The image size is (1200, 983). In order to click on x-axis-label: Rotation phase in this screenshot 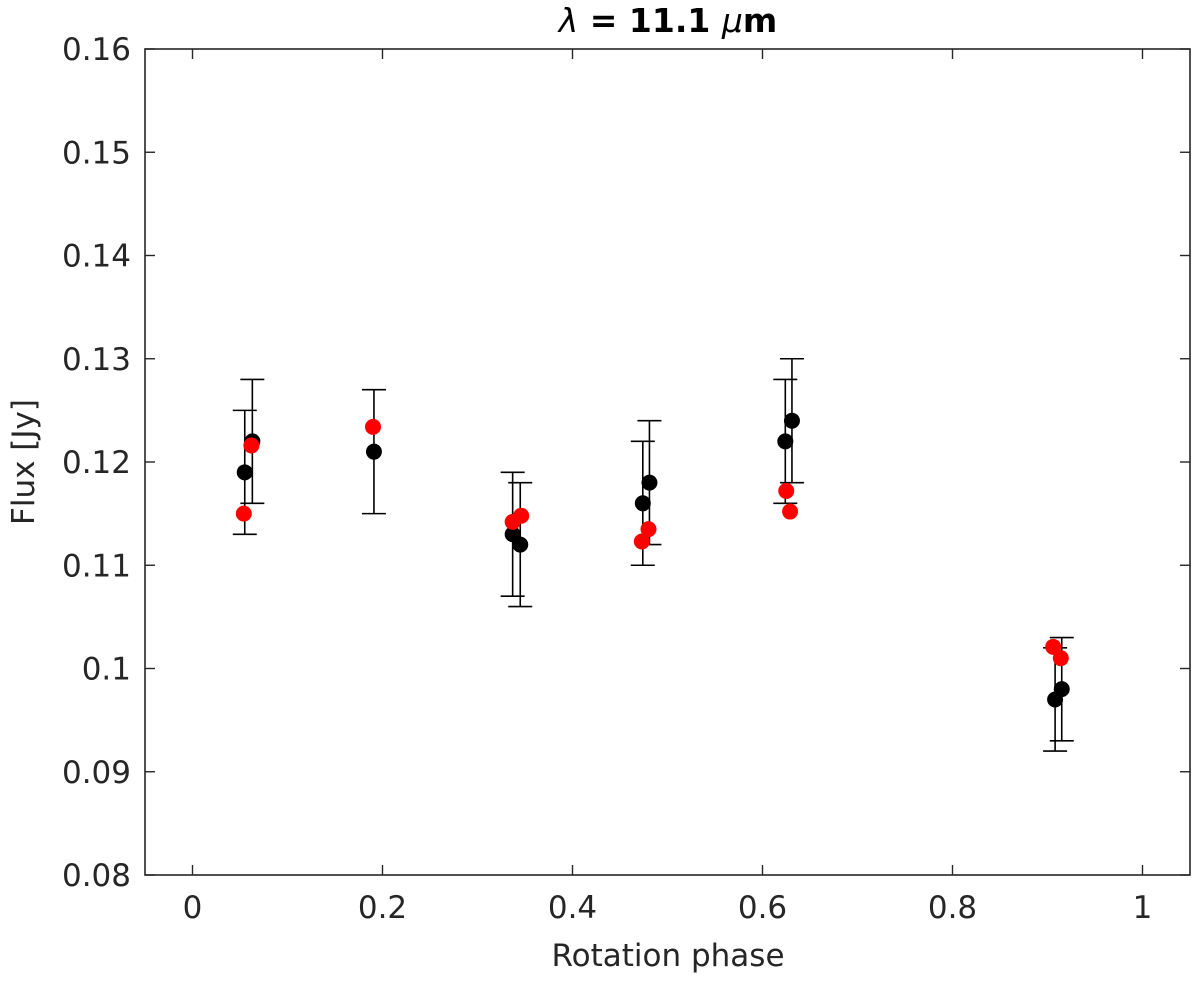, I will do `click(667, 956)`.